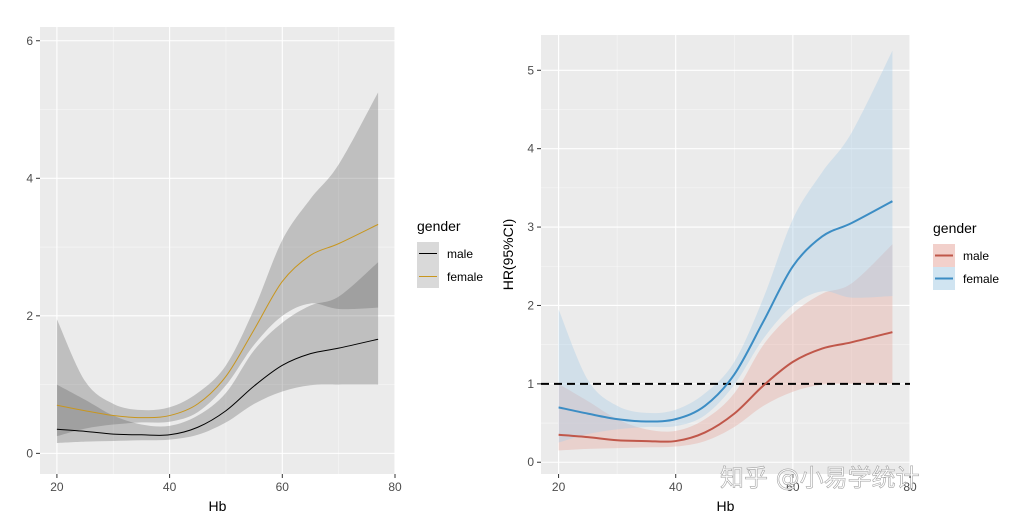  I want to click on y-tick-label: 3, so click(530, 227).